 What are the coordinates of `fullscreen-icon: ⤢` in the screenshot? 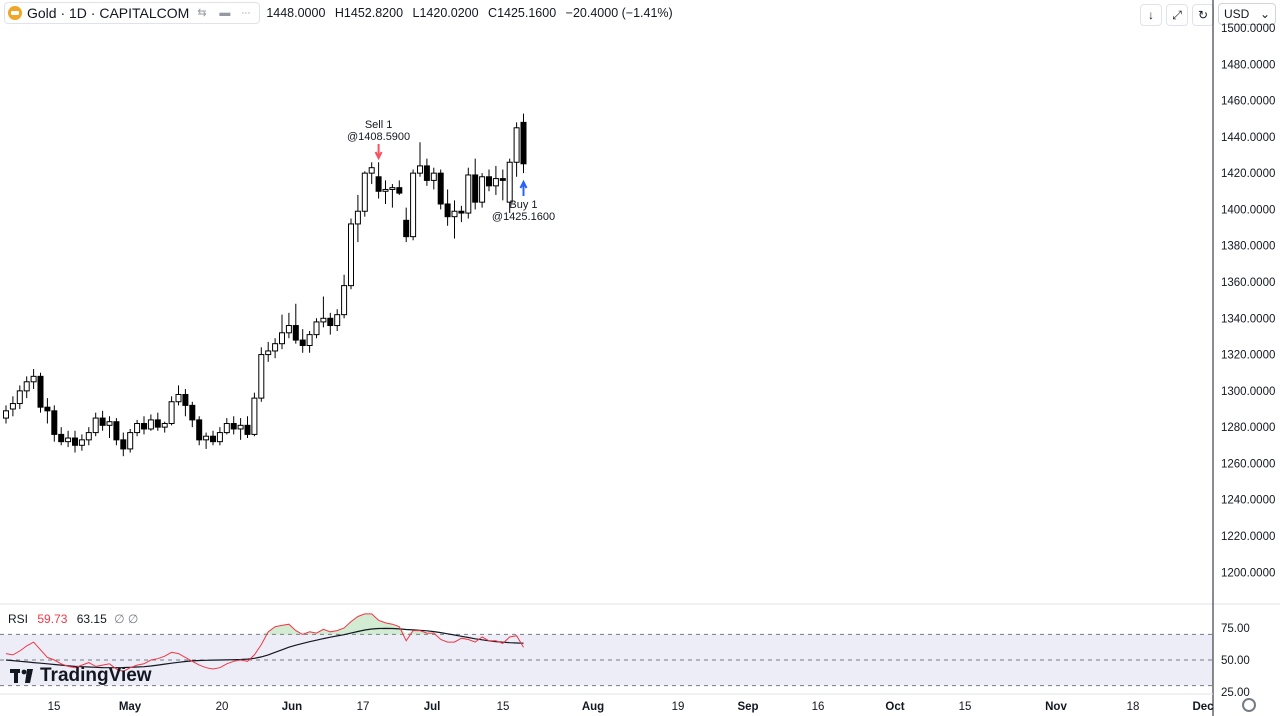 It's located at (1177, 15).